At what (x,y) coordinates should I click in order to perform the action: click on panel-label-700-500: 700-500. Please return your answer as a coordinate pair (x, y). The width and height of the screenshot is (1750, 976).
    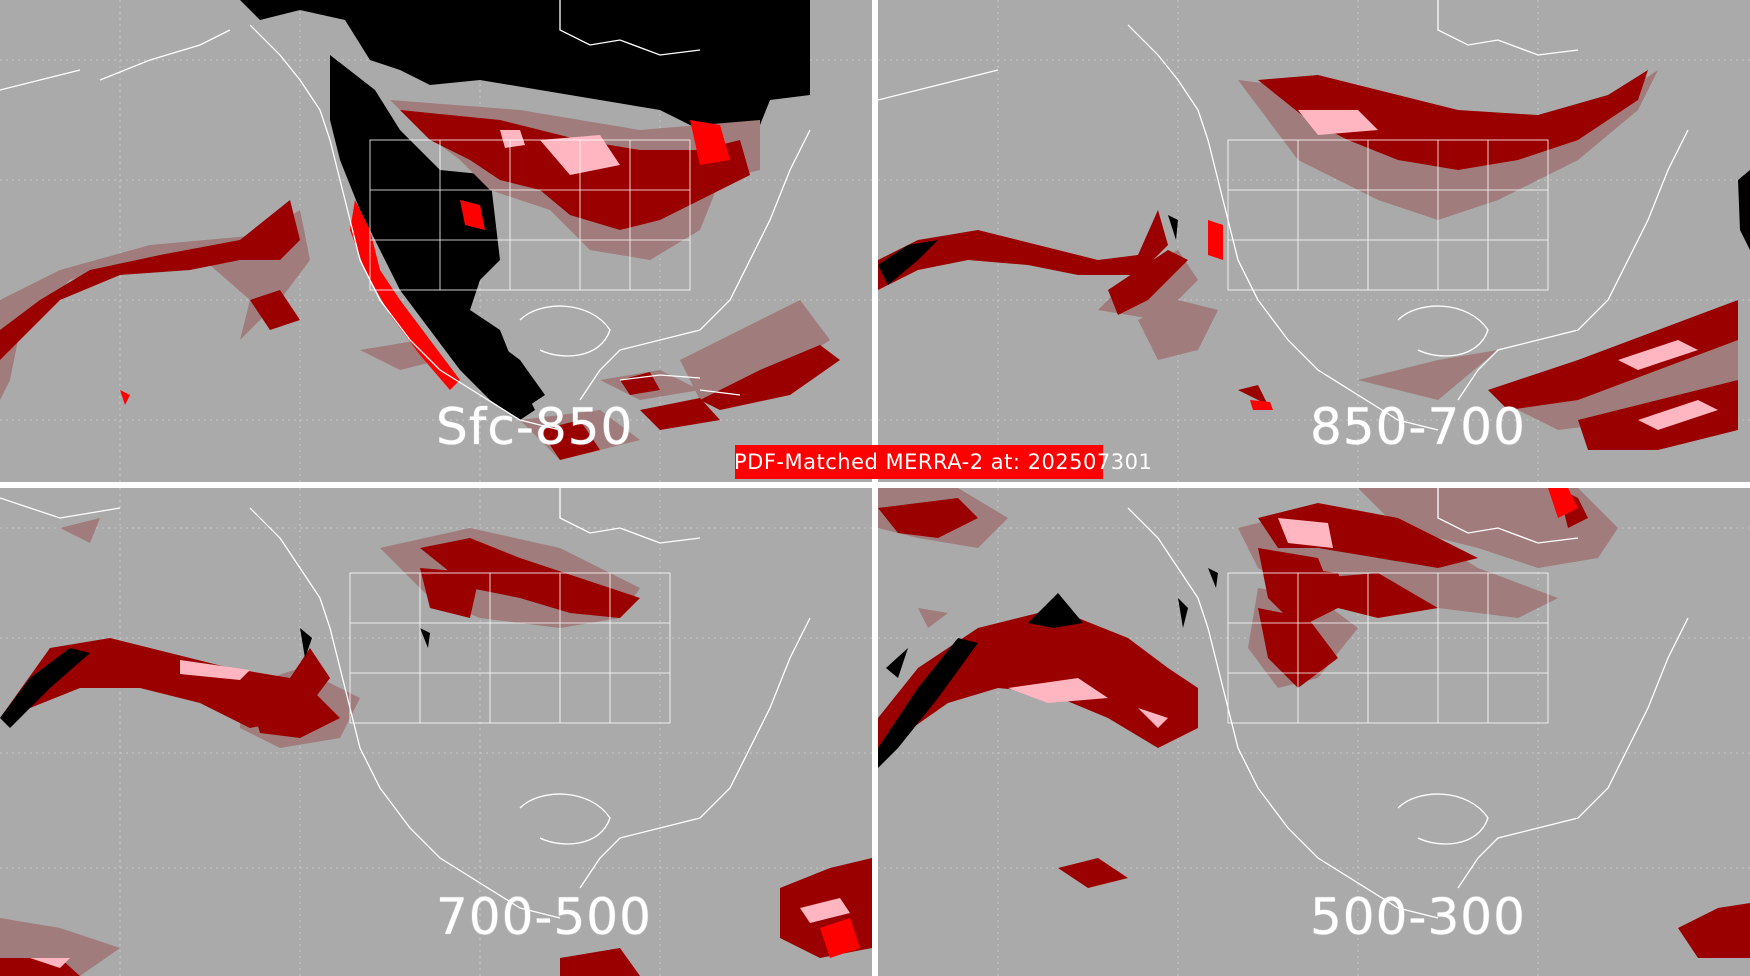
    Looking at the image, I should click on (544, 917).